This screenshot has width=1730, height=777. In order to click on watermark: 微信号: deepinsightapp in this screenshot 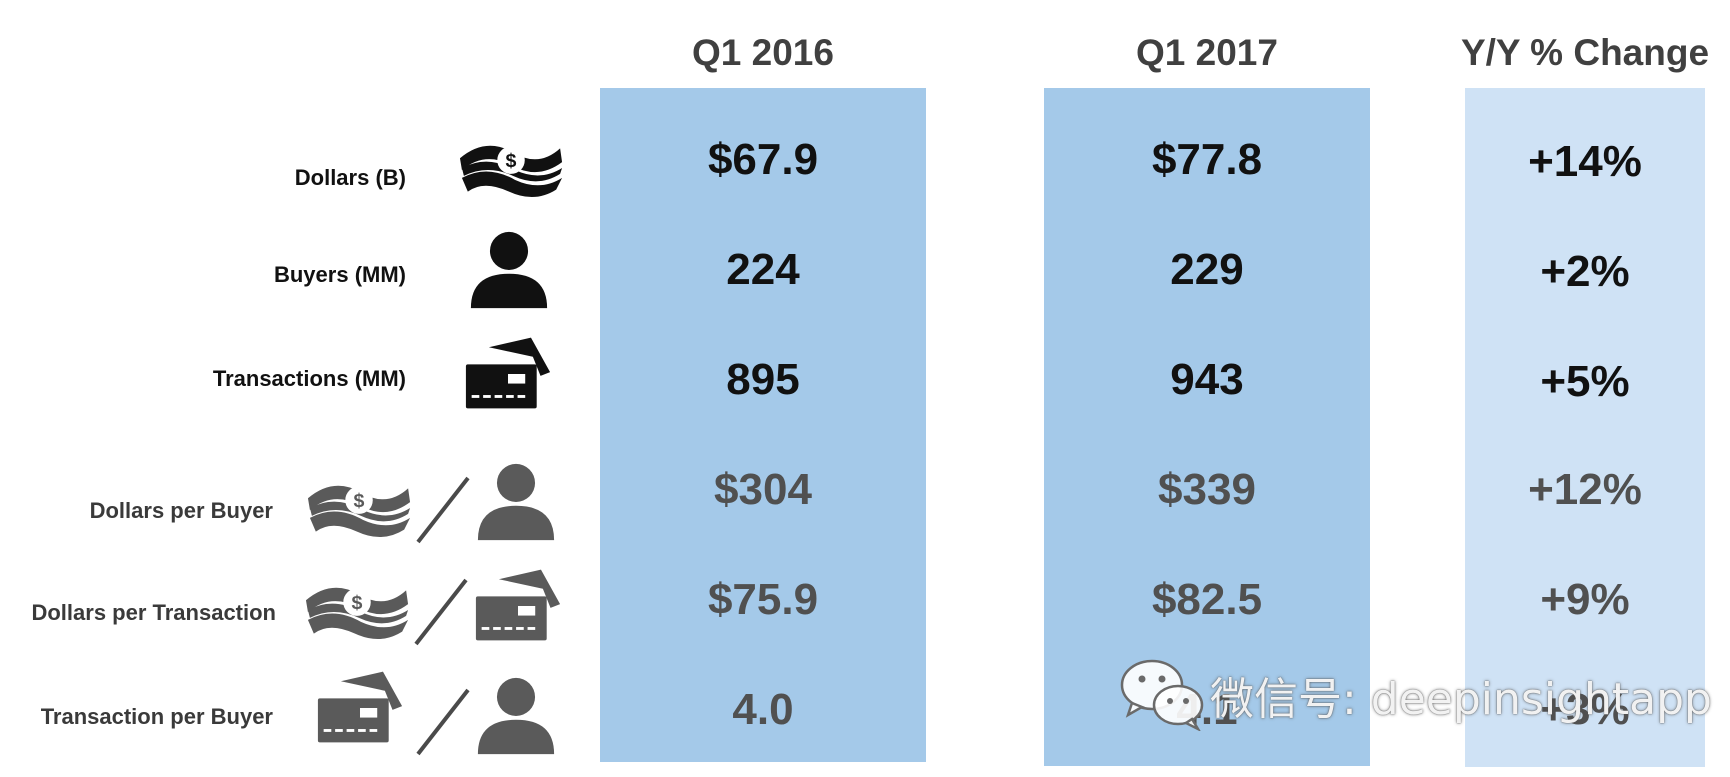, I will do `click(1415, 695)`.